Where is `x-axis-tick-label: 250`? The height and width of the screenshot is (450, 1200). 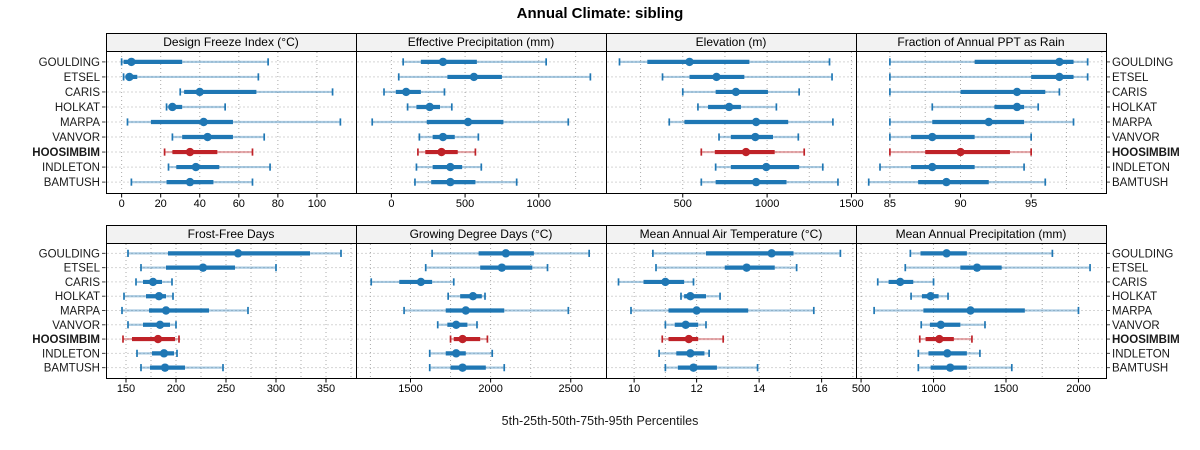
x-axis-tick-label: 250 is located at coordinates (226, 389).